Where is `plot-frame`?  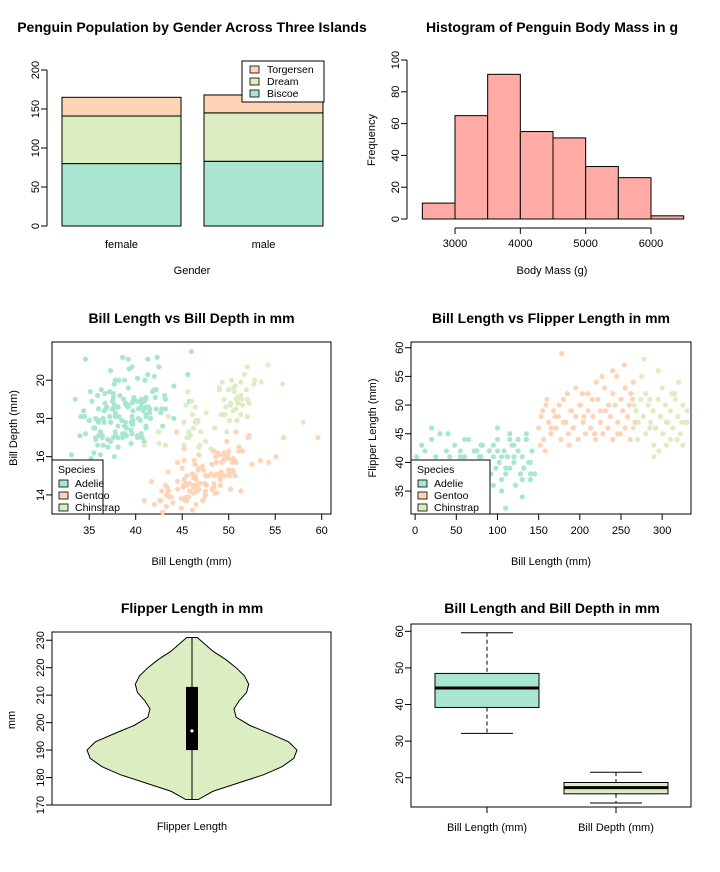 plot-frame is located at coordinates (551, 428).